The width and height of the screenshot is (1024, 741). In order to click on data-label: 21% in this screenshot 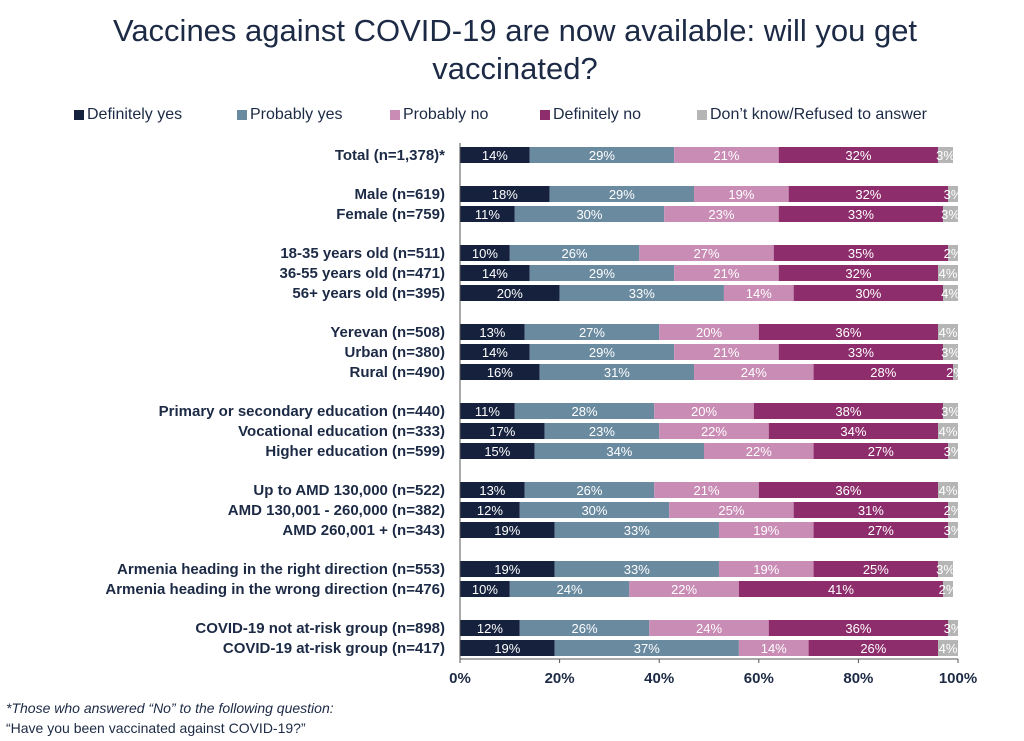, I will do `click(726, 155)`.